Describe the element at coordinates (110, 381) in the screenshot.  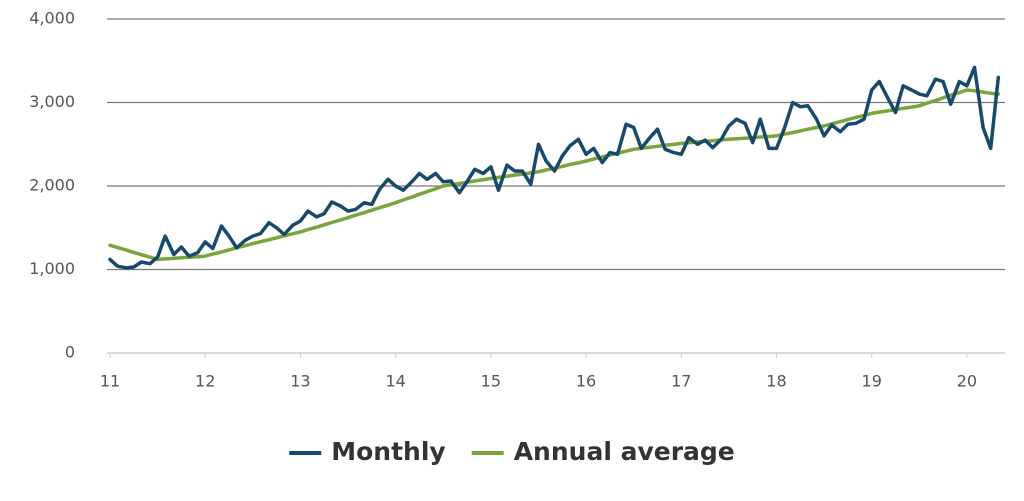
I see `x-tick-label: 11` at that location.